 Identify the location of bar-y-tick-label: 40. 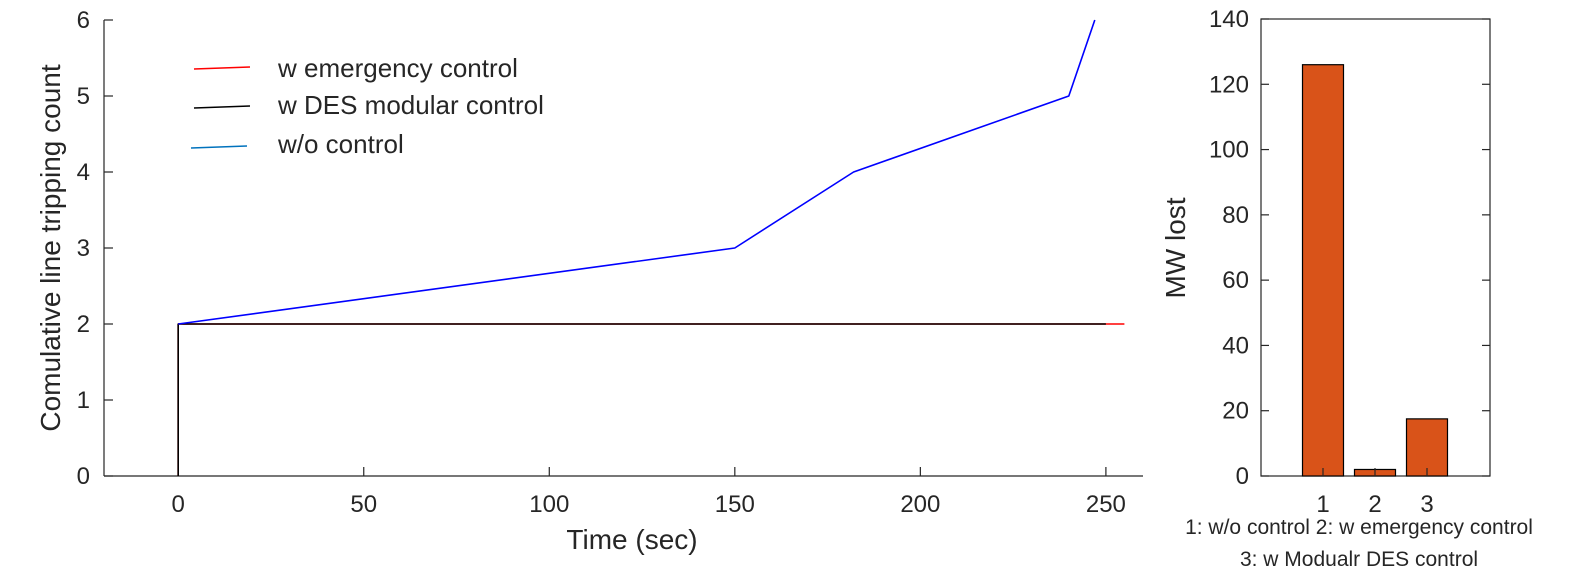
(1235, 345).